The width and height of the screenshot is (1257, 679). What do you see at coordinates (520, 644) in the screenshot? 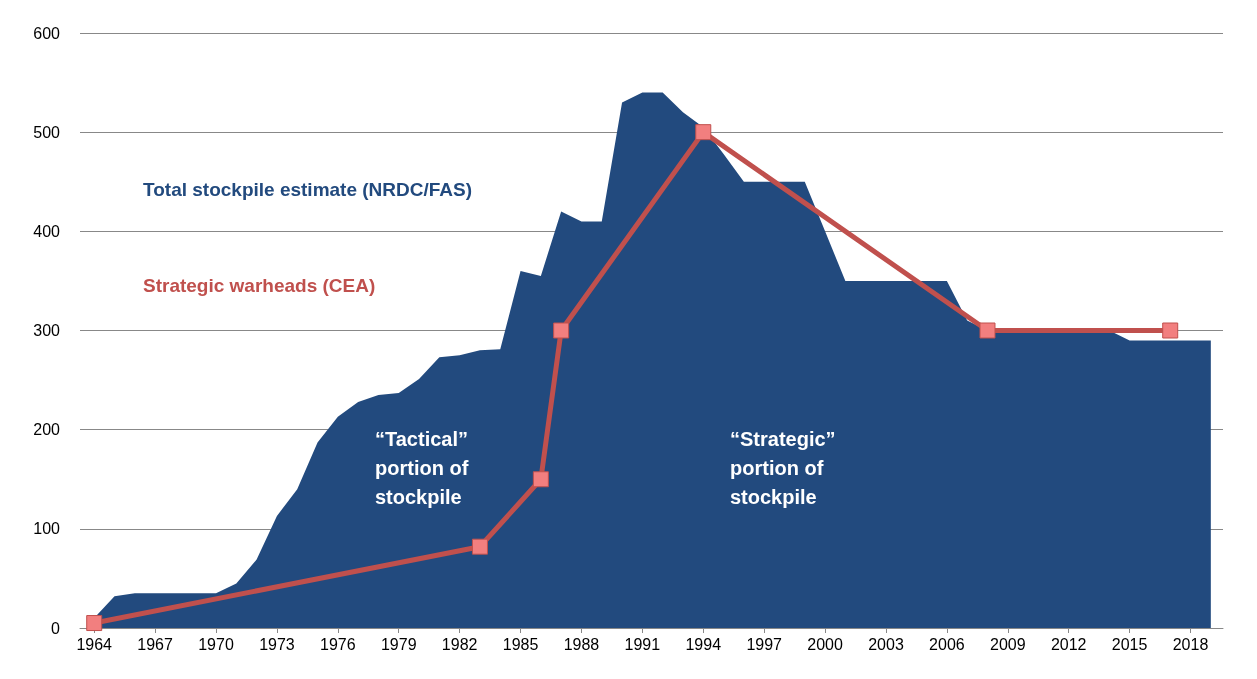
I see `x-tick-label: 1985` at bounding box center [520, 644].